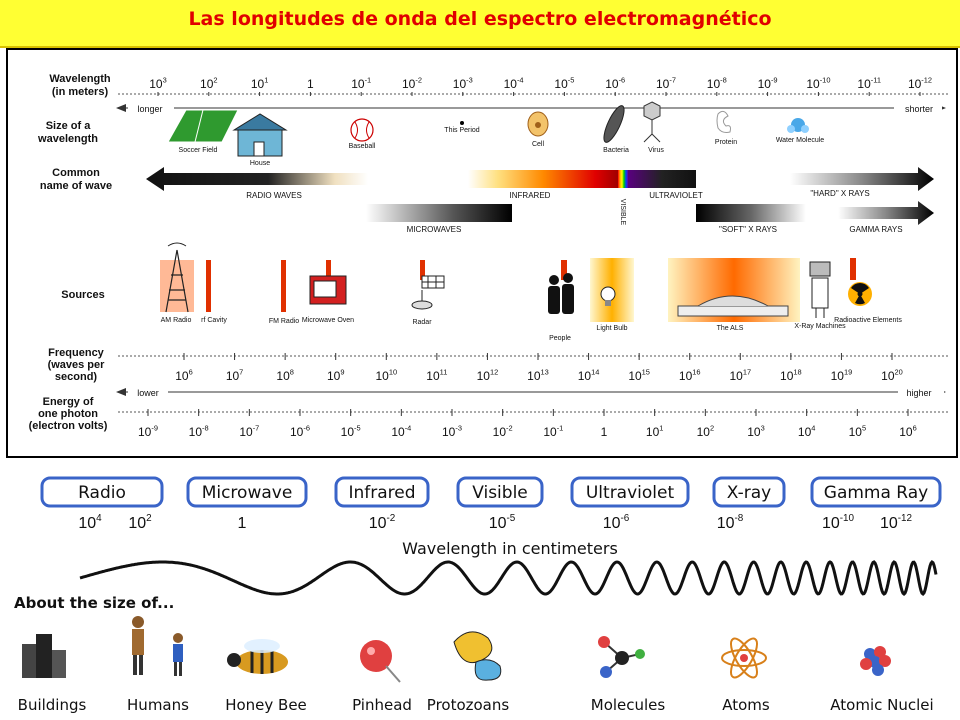  What do you see at coordinates (723, 80) in the screenshot?
I see `wavelength-tick-11-exp: -8` at bounding box center [723, 80].